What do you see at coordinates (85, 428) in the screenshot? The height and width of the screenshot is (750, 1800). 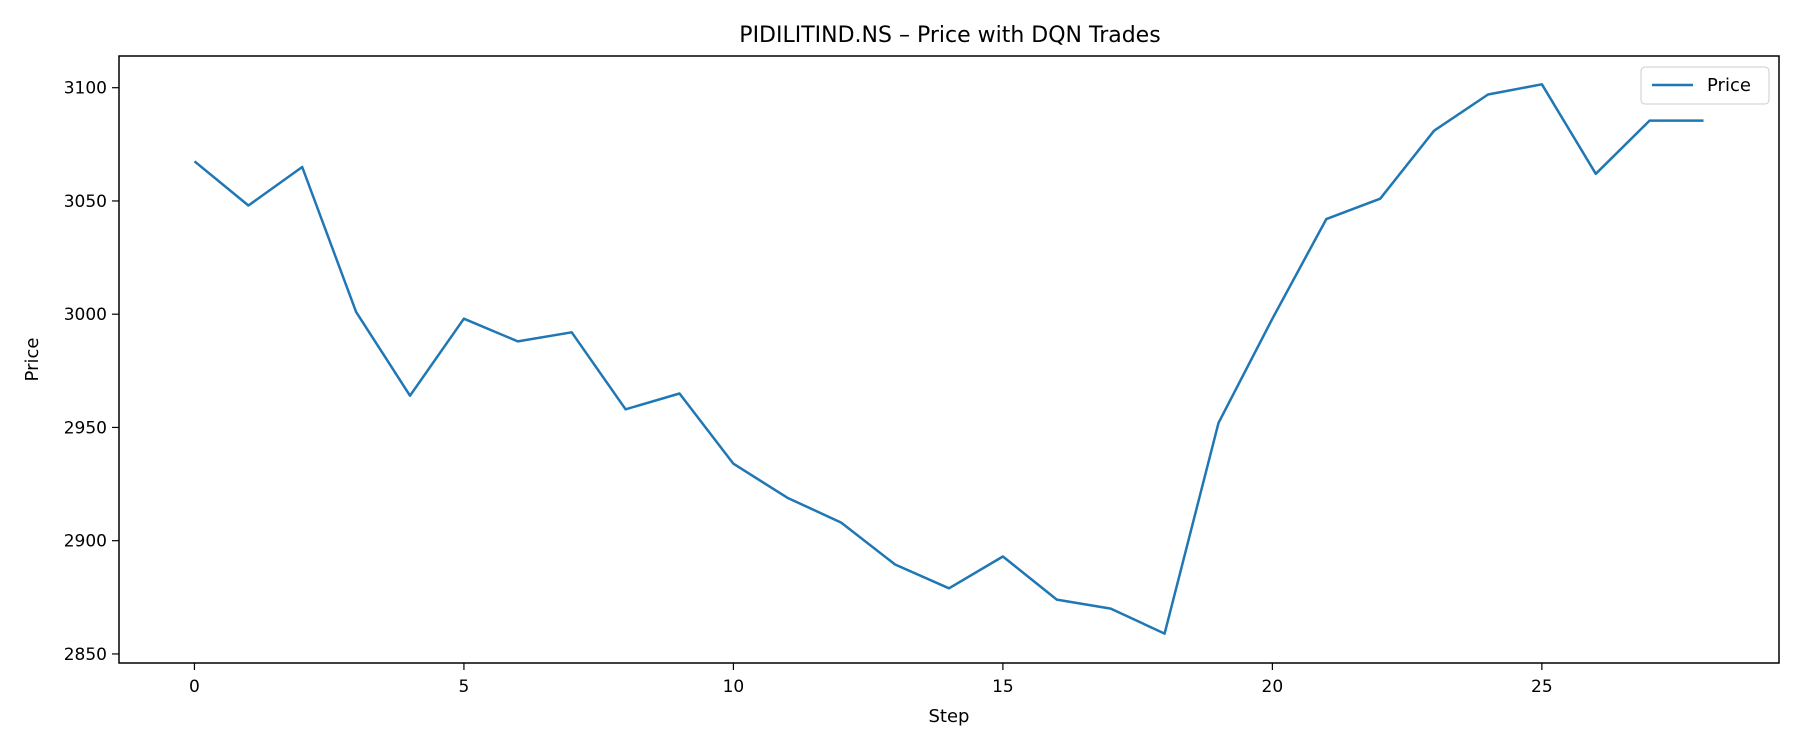 I see `y-tick-label: 2950` at bounding box center [85, 428].